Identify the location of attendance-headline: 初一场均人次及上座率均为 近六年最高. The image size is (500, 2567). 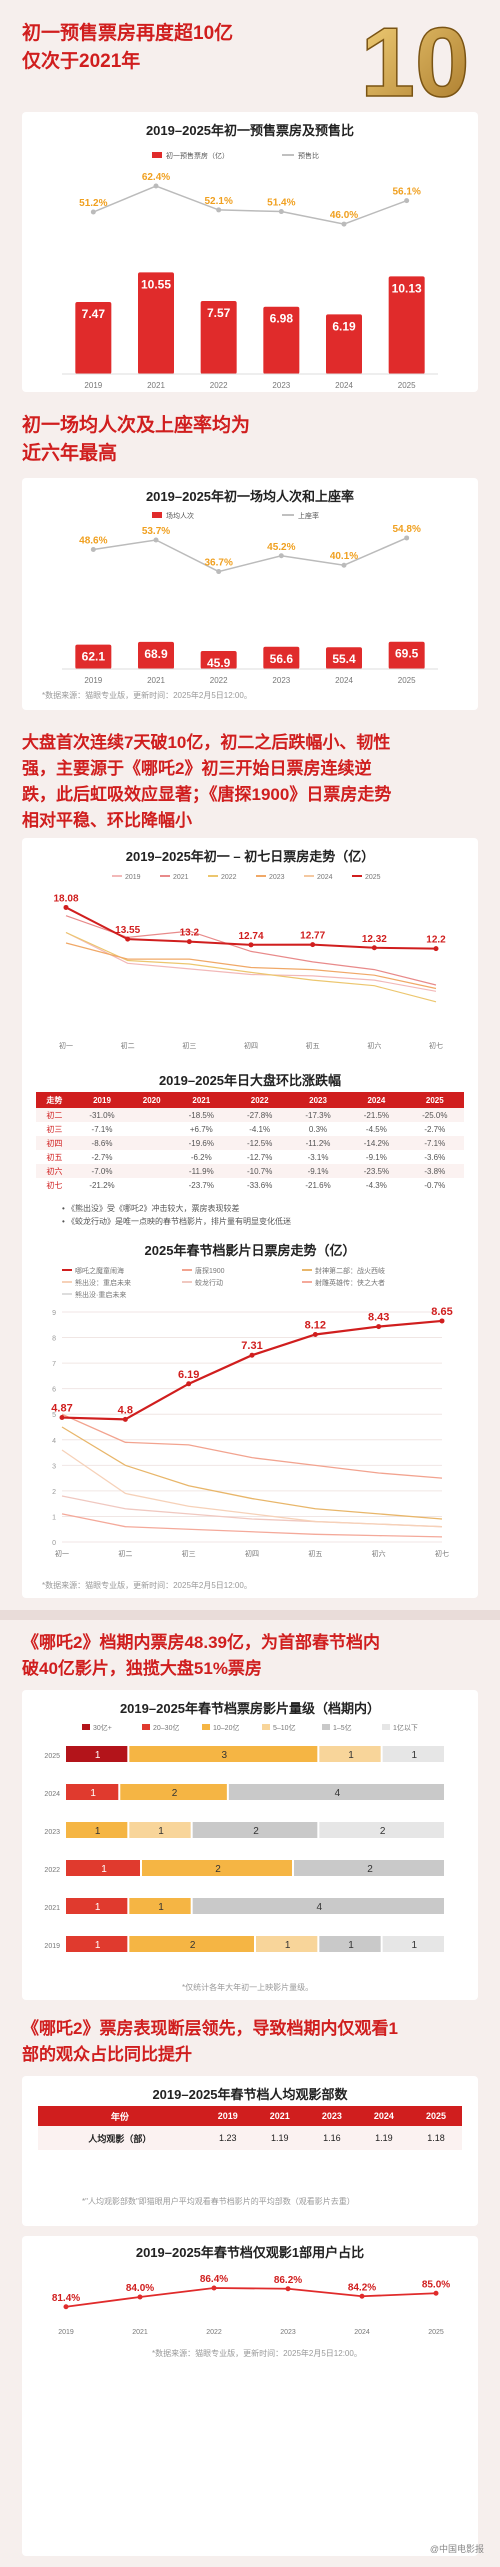
(136, 439).